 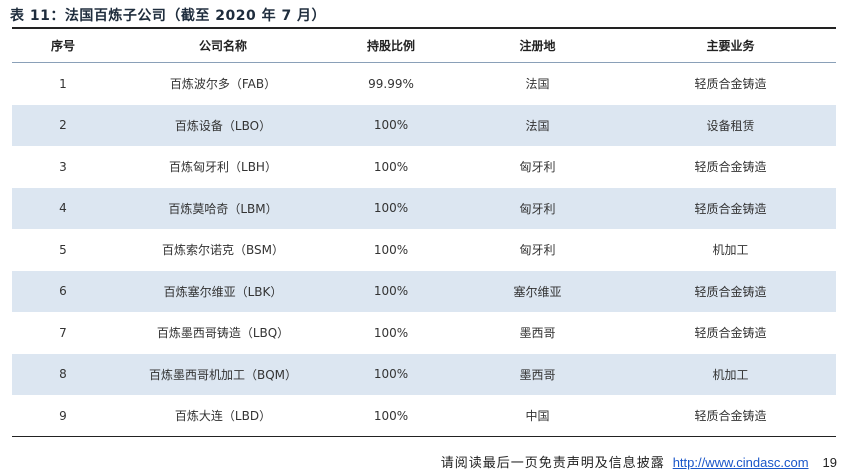 I want to click on cell-company-name: 百炼塞尔维亚（LBK）, so click(x=223, y=291).